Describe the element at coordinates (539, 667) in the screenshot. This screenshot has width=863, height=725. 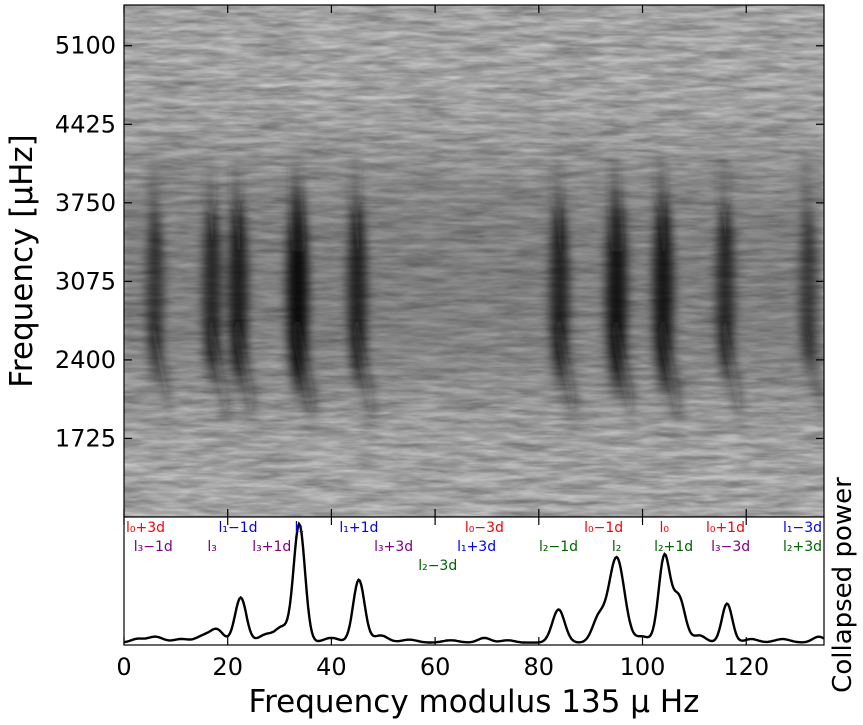
I see `x-tick-label: 80` at that location.